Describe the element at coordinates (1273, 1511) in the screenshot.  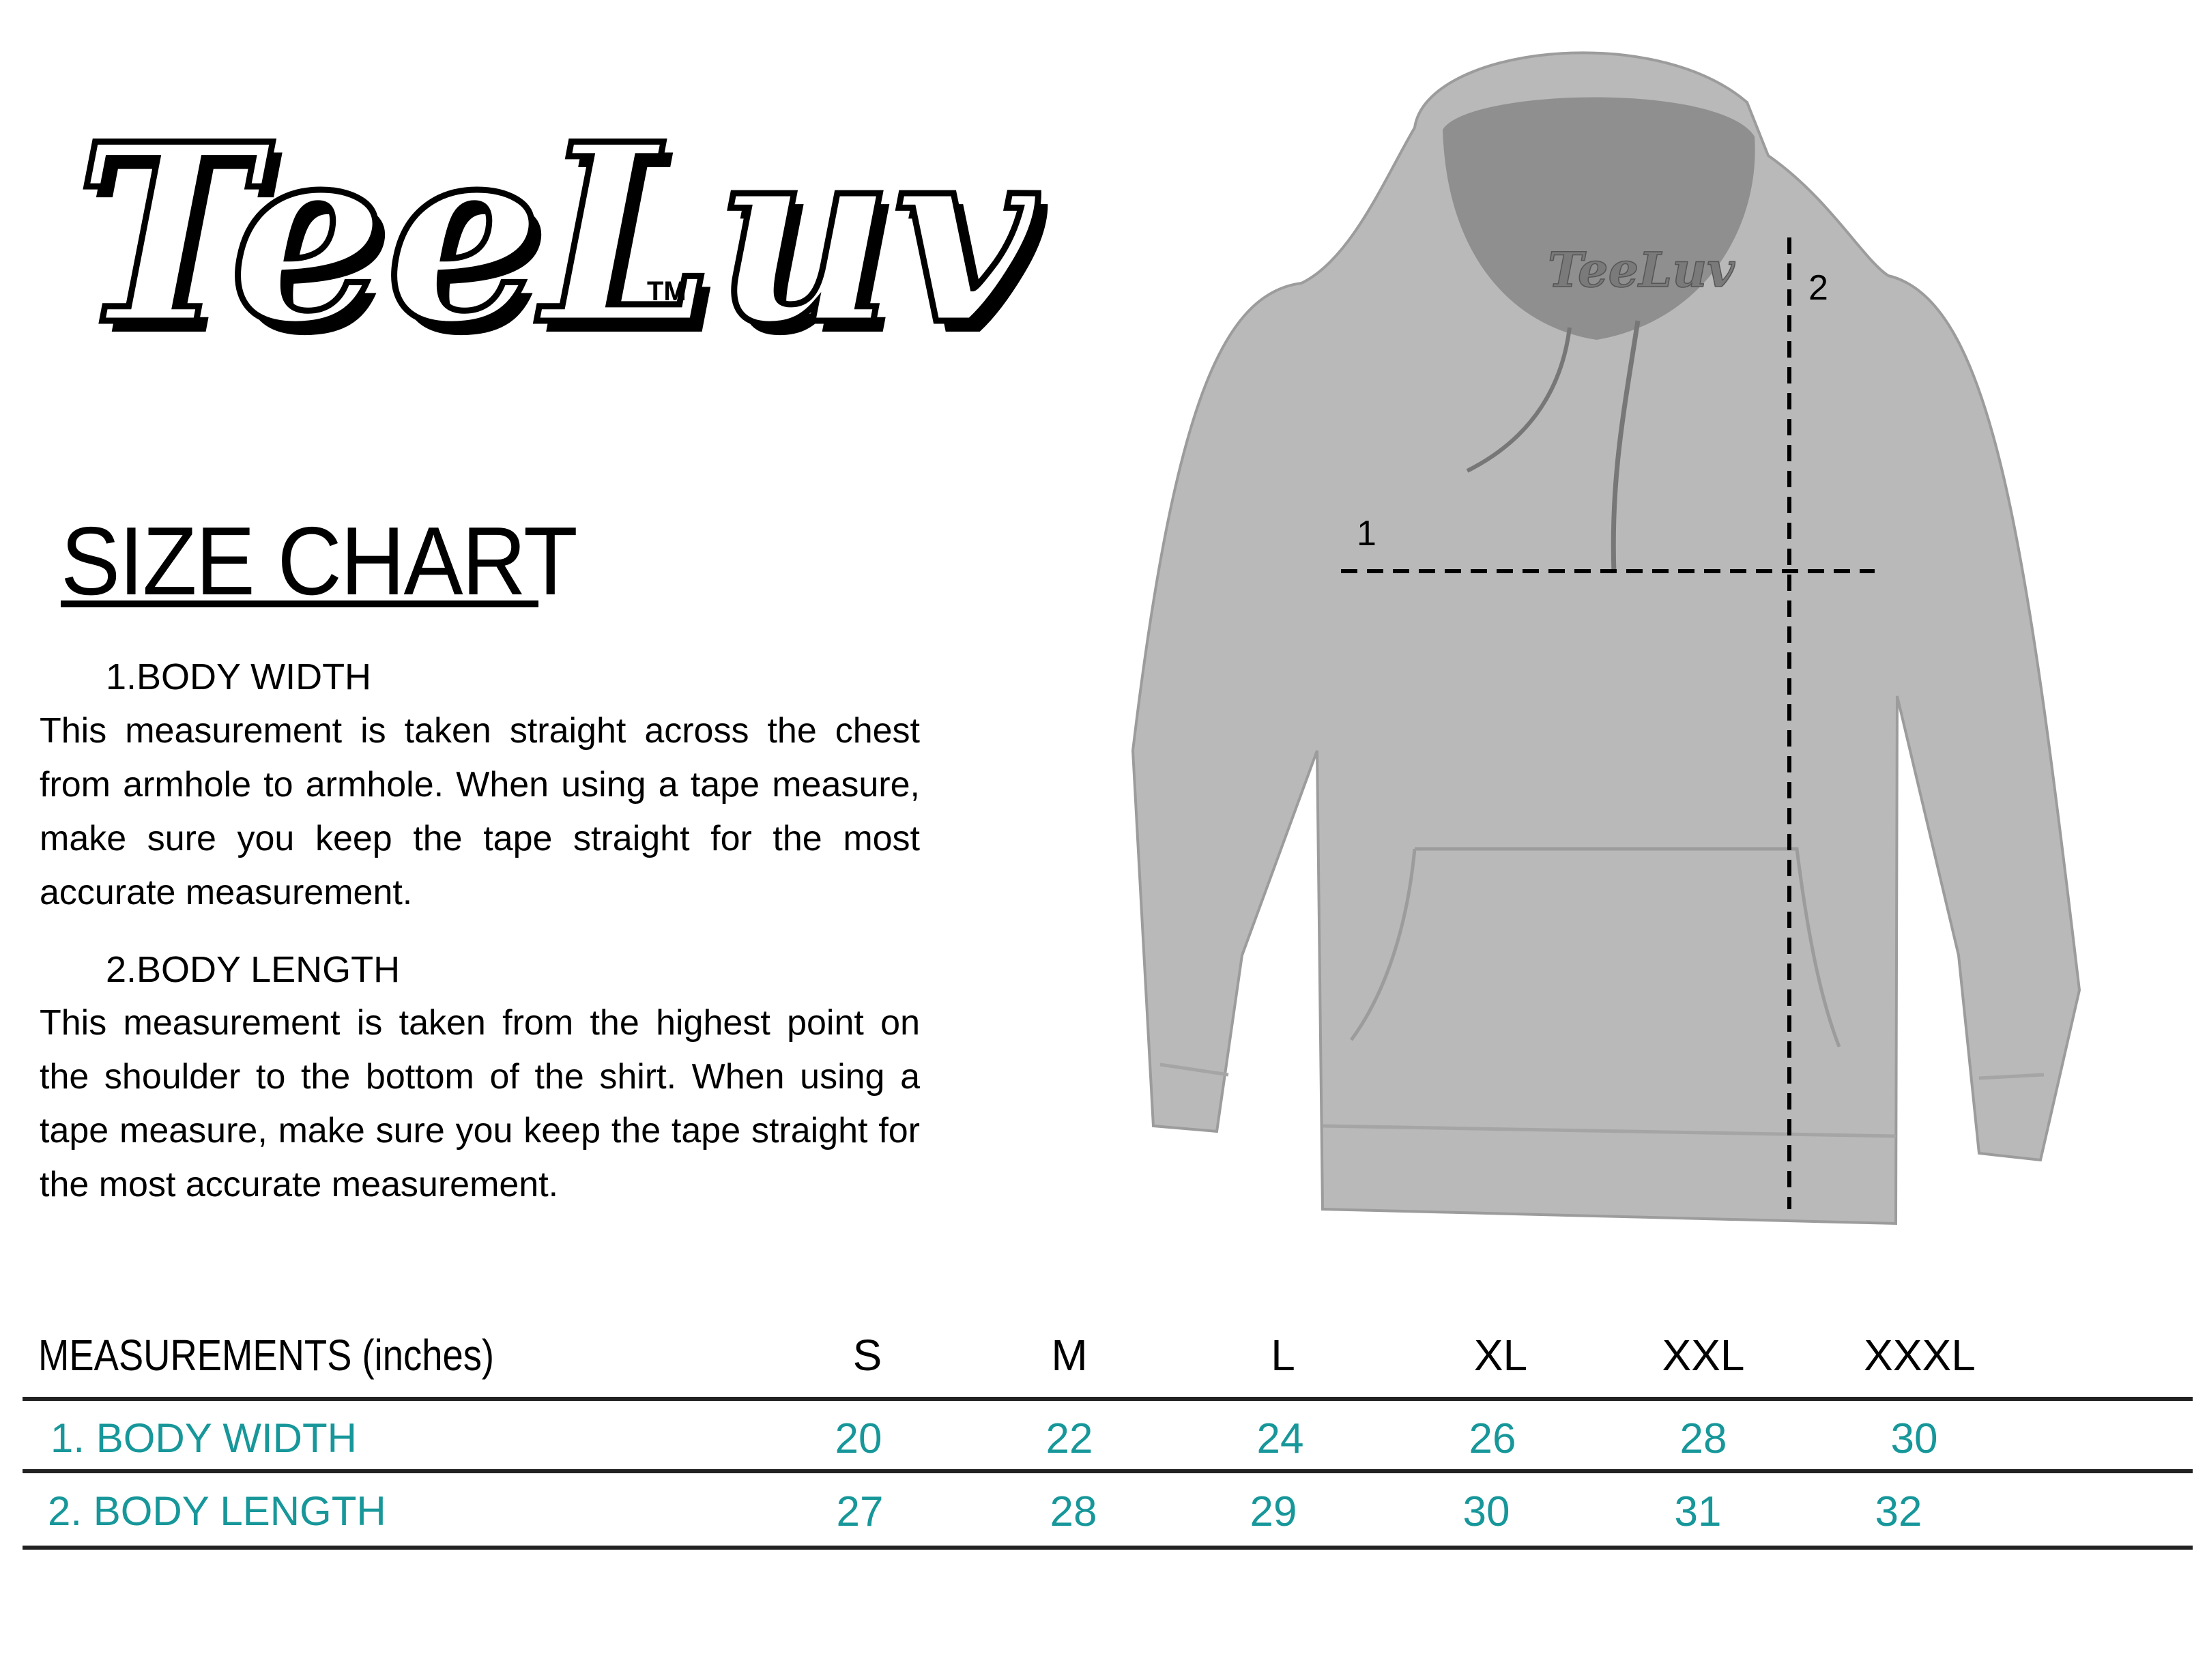
I see `table-cell: 29` at that location.